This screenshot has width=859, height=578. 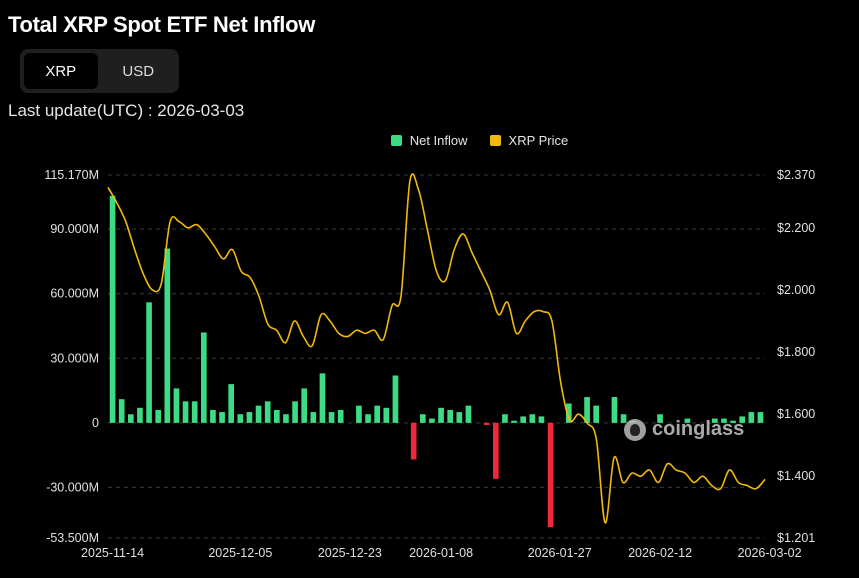 I want to click on y-left-tick-label: 115.170M, so click(x=71, y=175).